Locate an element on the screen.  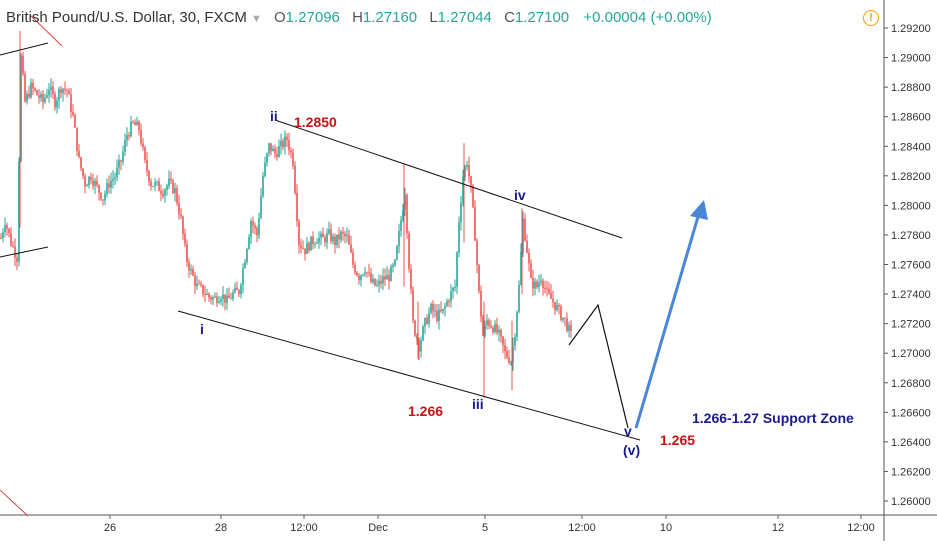
time-tick-label: 5 is located at coordinates (485, 528).